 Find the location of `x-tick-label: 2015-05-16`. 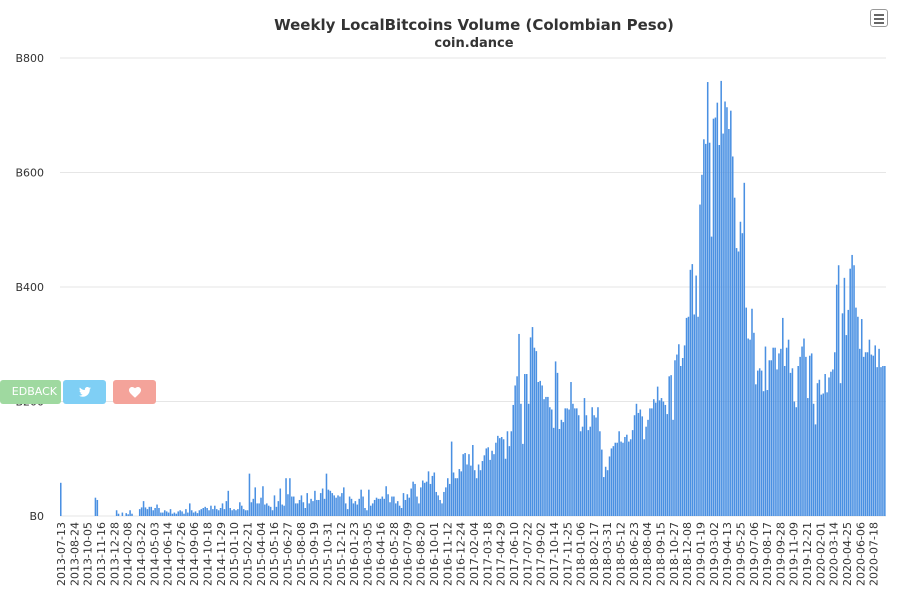

x-tick-label: 2015-05-16 is located at coordinates (274, 554).